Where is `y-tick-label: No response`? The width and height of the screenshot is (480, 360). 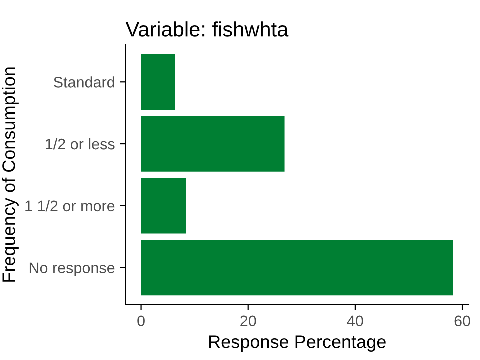 y-tick-label: No response is located at coordinates (72, 269).